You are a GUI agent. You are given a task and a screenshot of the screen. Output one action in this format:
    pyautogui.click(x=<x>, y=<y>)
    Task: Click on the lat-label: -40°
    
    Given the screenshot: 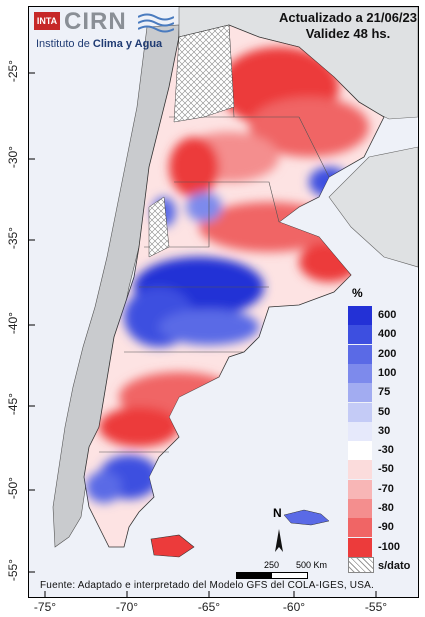 What is the action you would take?
    pyautogui.click(x=13, y=323)
    